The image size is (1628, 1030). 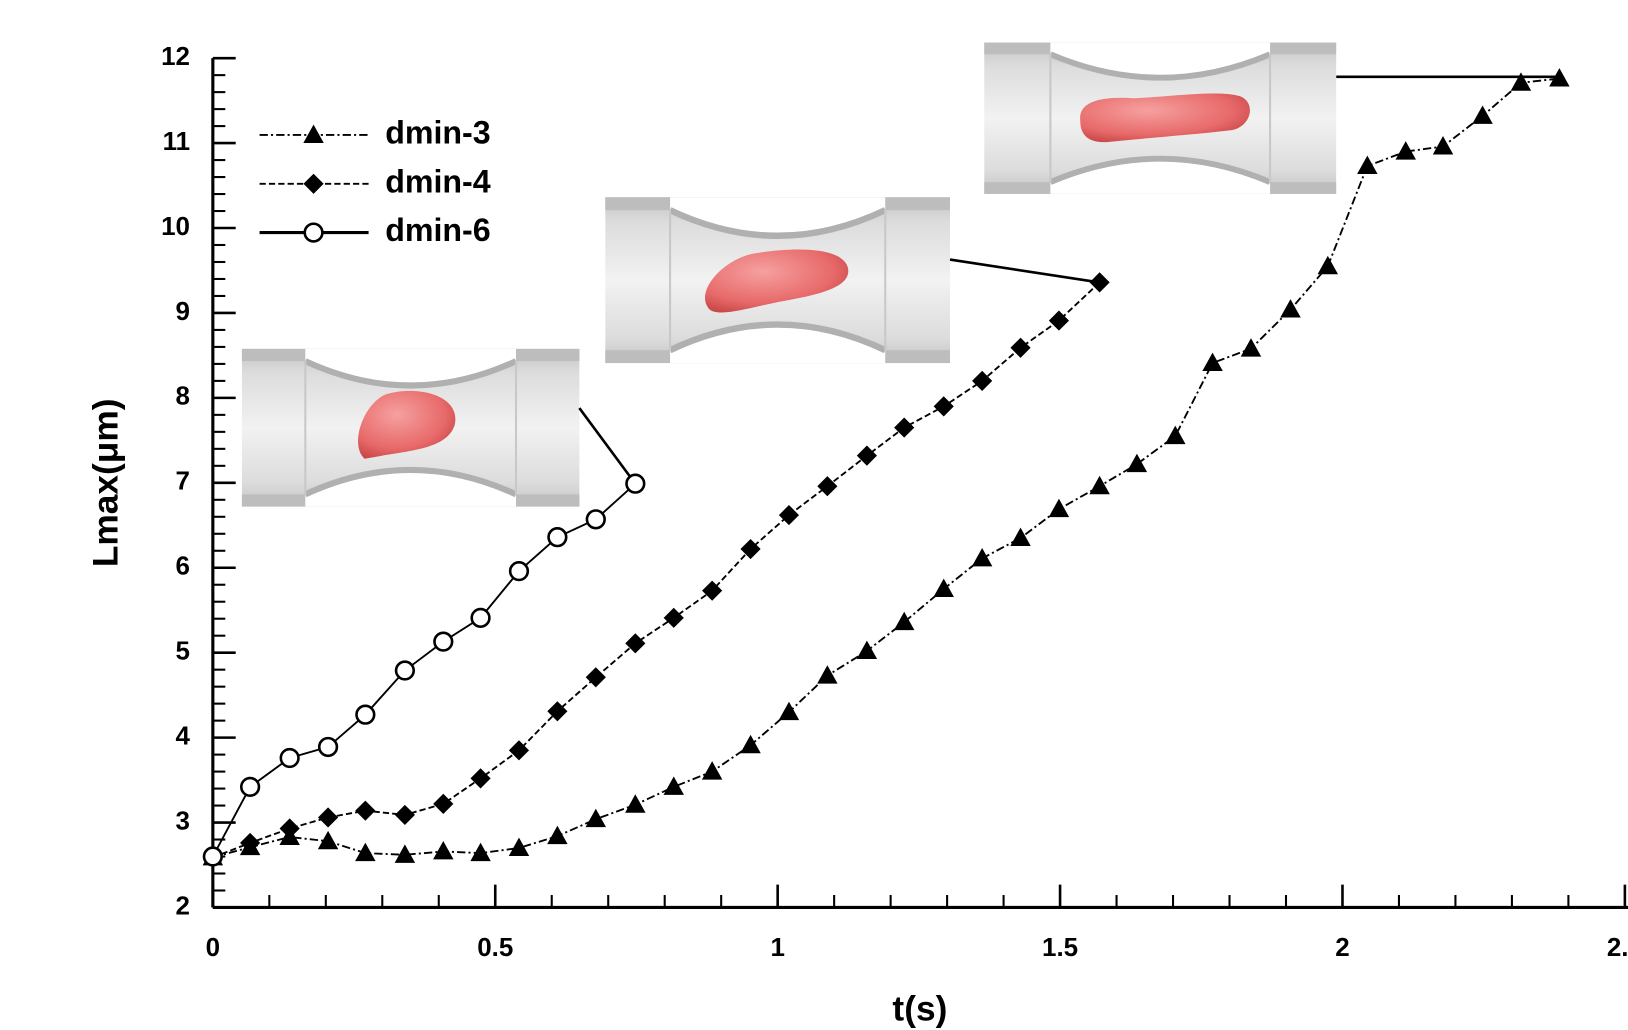 I want to click on legend-label: dmin-6, so click(x=437, y=230).